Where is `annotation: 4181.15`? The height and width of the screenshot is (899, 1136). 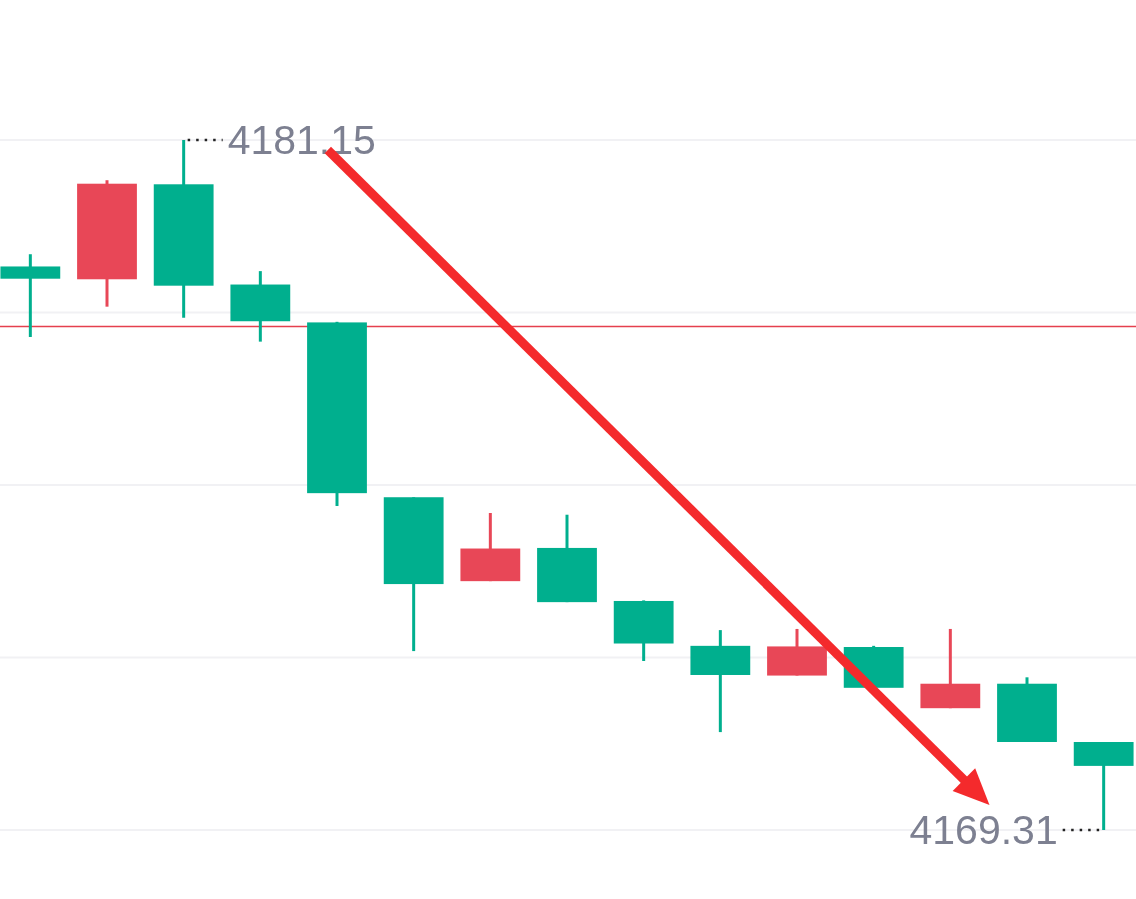 annotation: 4181.15 is located at coordinates (301, 140).